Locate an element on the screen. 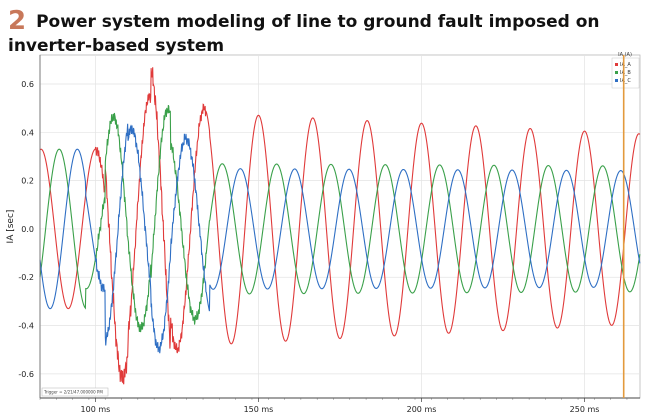 This screenshot has width=646, height=420. cursor-label-box is located at coordinates (75, 392).